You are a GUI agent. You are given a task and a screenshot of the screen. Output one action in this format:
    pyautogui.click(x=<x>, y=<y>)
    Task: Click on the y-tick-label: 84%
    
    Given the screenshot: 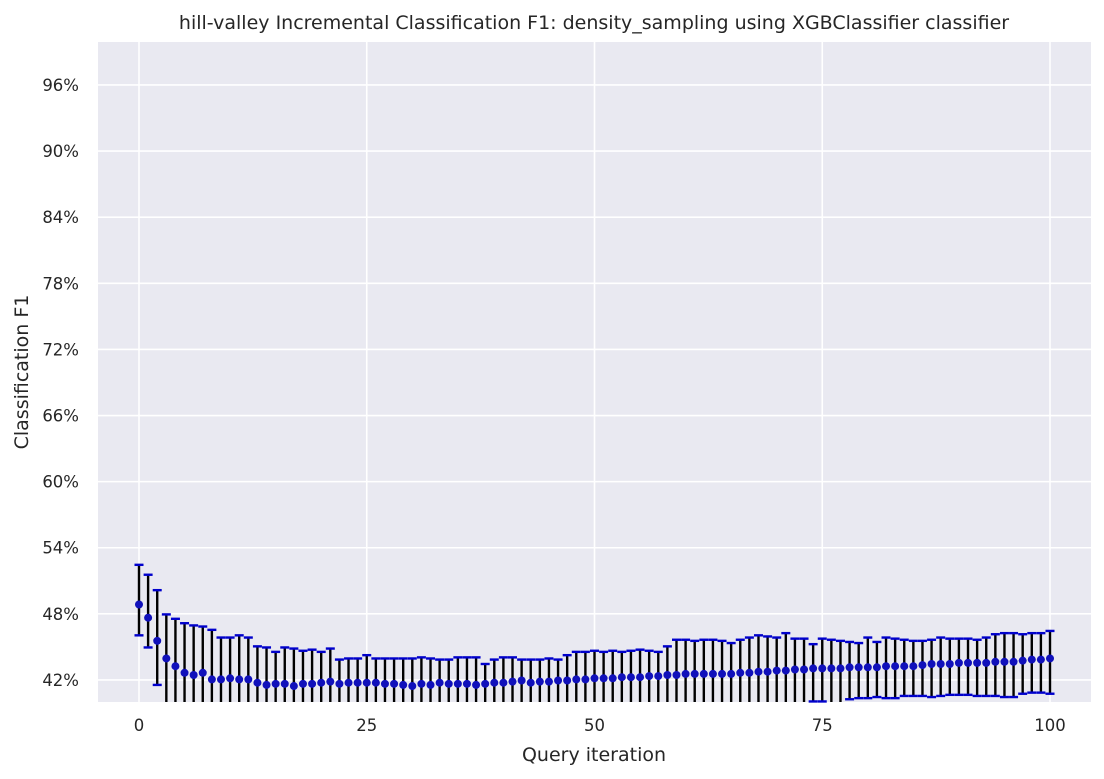 What is the action you would take?
    pyautogui.click(x=60, y=217)
    